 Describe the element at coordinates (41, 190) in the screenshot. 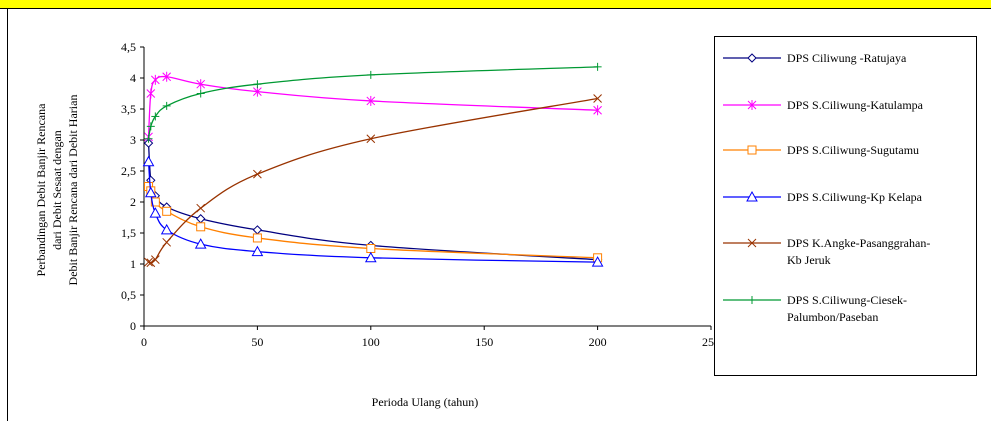

I see `y-axis-label-line-1: Perbandingan Debit Banjir Rencana` at that location.